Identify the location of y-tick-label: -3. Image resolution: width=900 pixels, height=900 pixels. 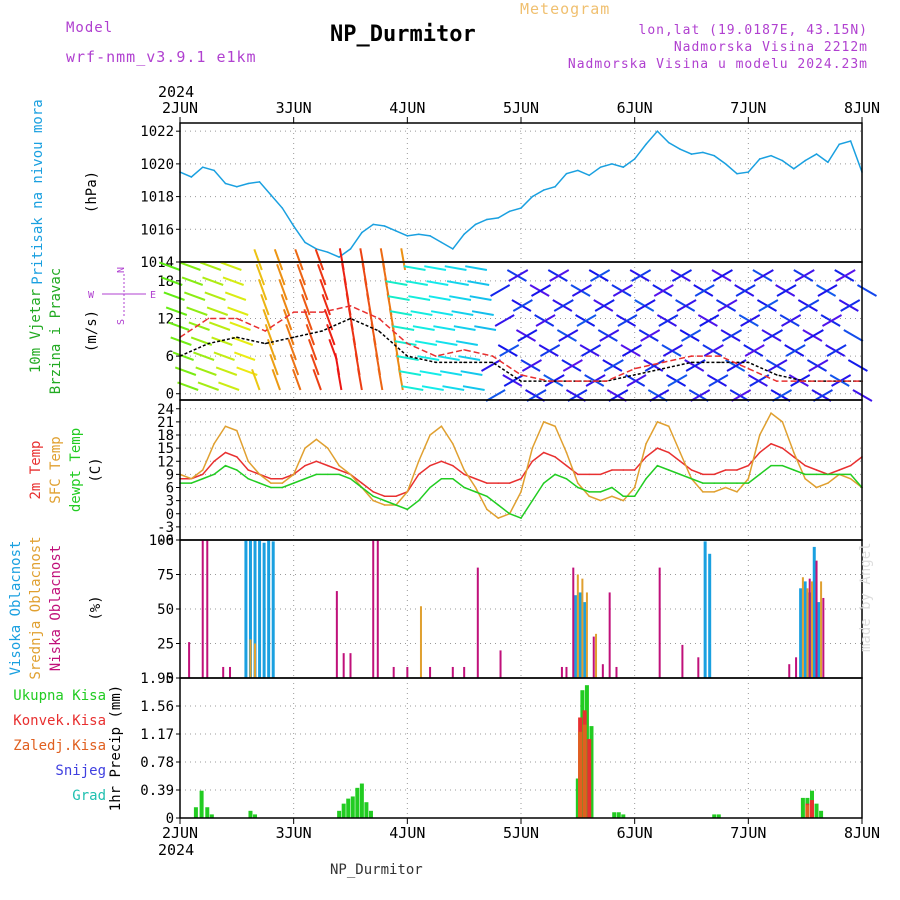
(165, 528).